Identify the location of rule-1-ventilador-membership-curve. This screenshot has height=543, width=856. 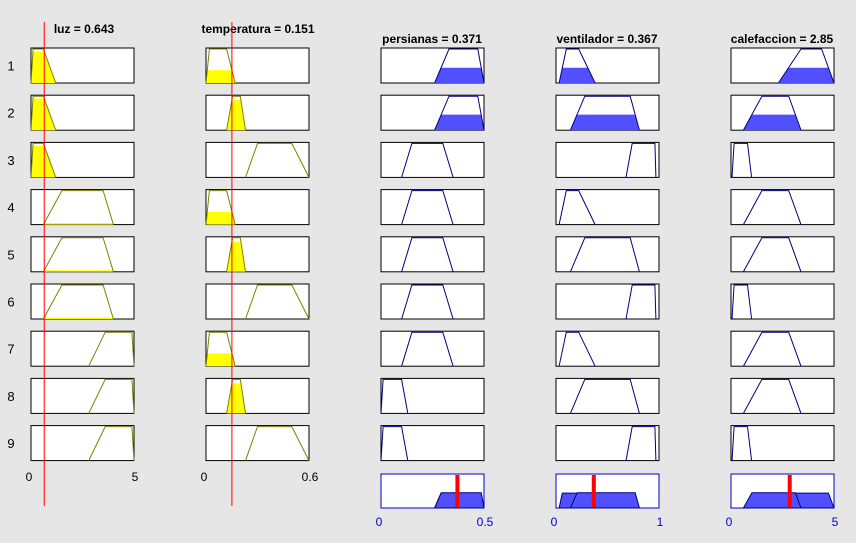
(577, 66).